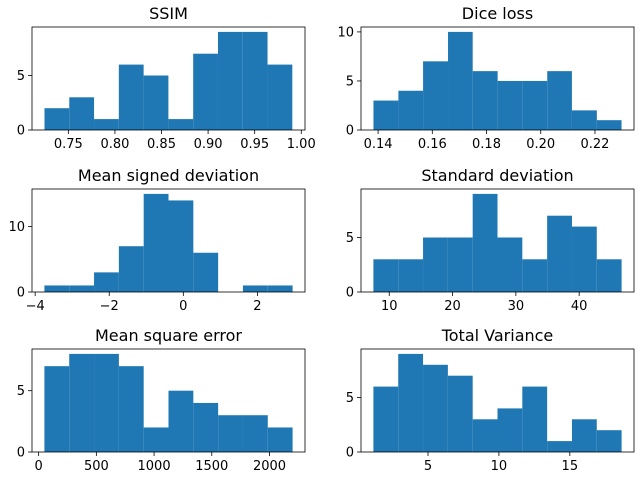 The height and width of the screenshot is (480, 640). What do you see at coordinates (168, 335) in the screenshot?
I see `chart-title: Mean square error` at bounding box center [168, 335].